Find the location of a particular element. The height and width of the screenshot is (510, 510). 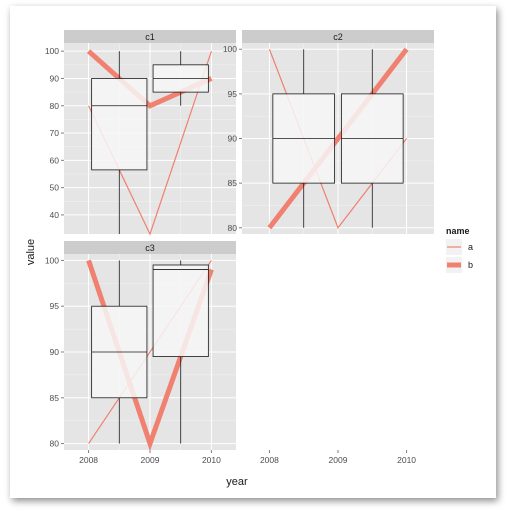

y-tick-label-c2: 85 is located at coordinates (233, 183).